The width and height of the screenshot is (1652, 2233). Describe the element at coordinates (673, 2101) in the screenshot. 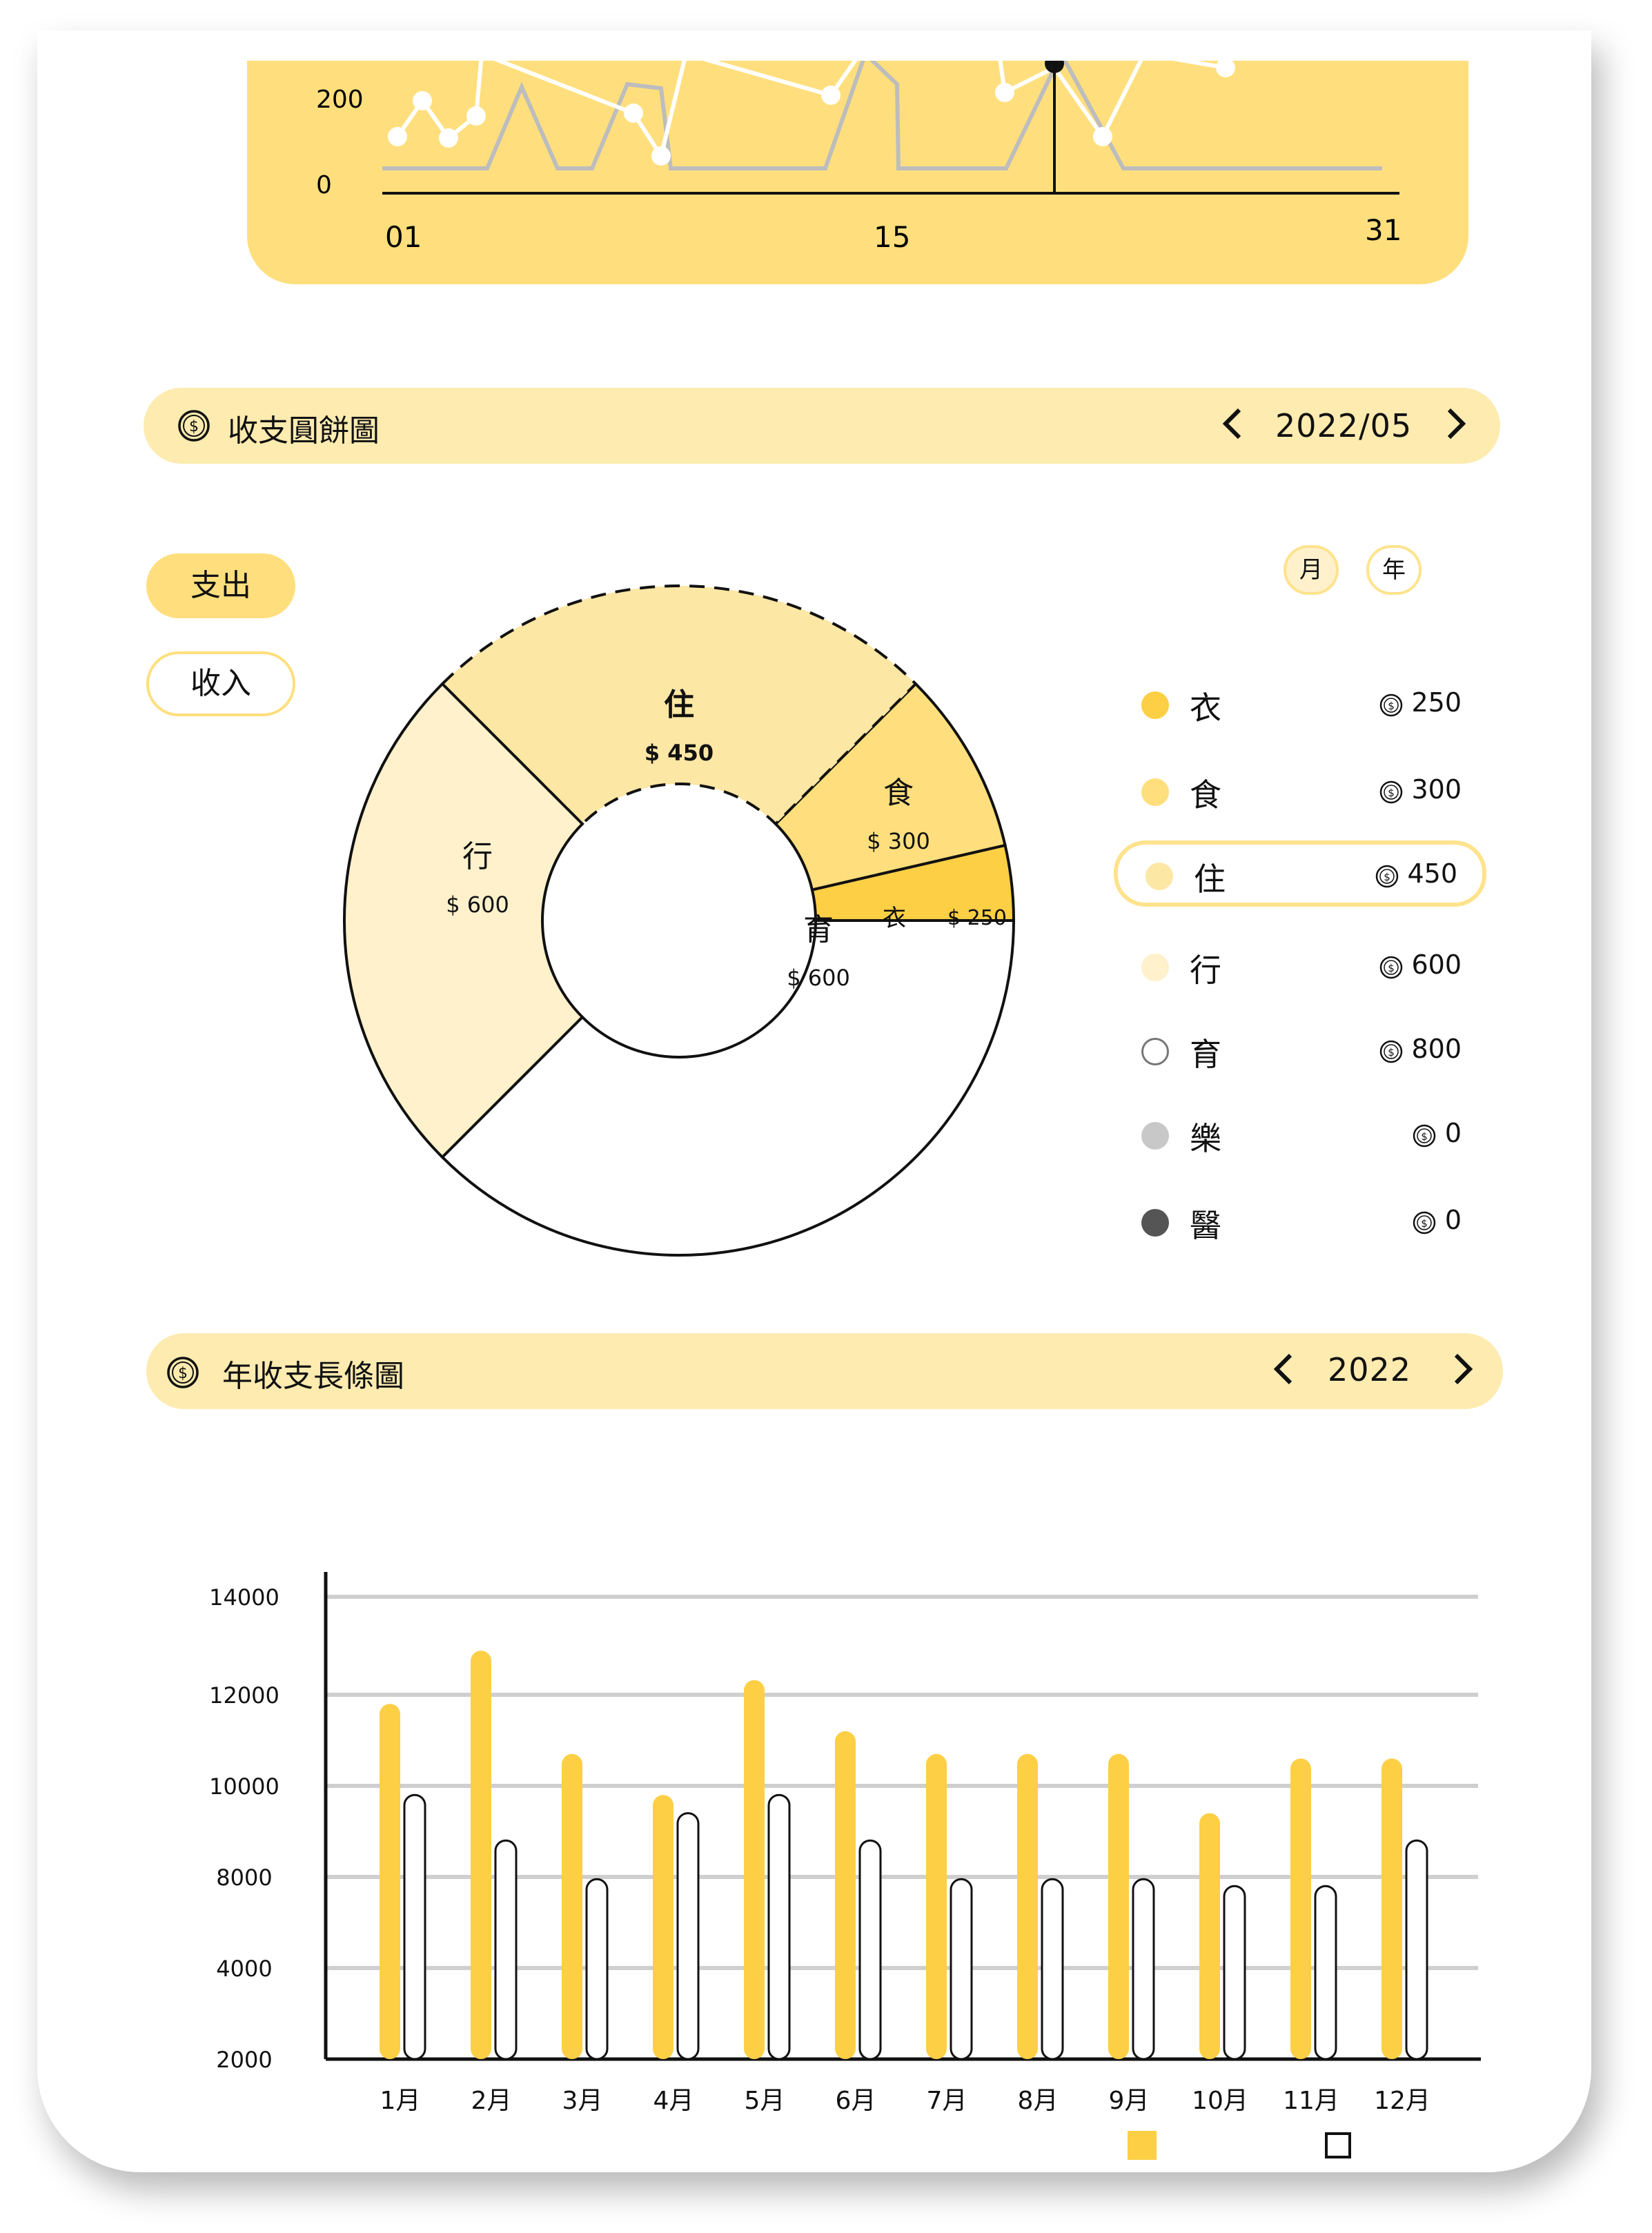

I see `x-tick-label: 4月` at that location.